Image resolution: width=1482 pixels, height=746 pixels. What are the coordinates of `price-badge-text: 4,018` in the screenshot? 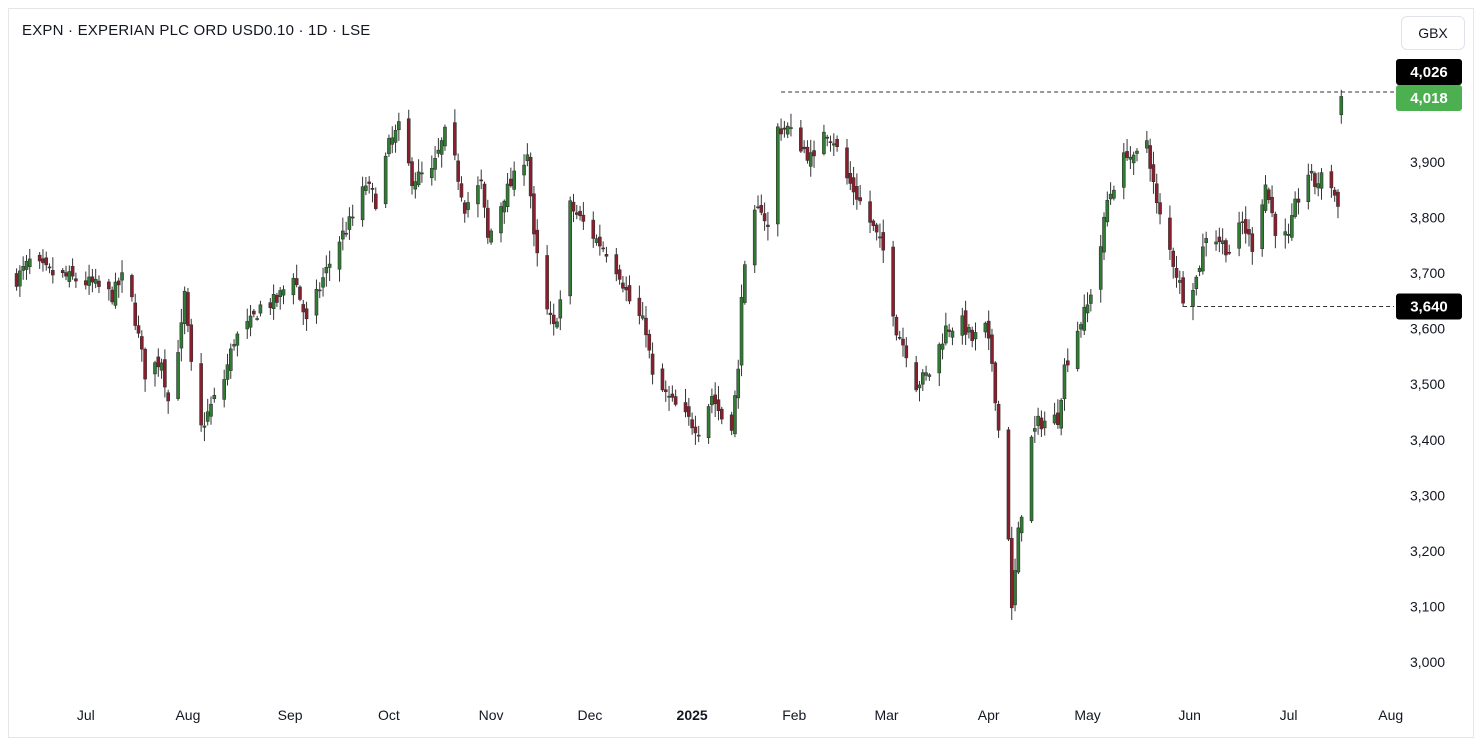 It's located at (1429, 98).